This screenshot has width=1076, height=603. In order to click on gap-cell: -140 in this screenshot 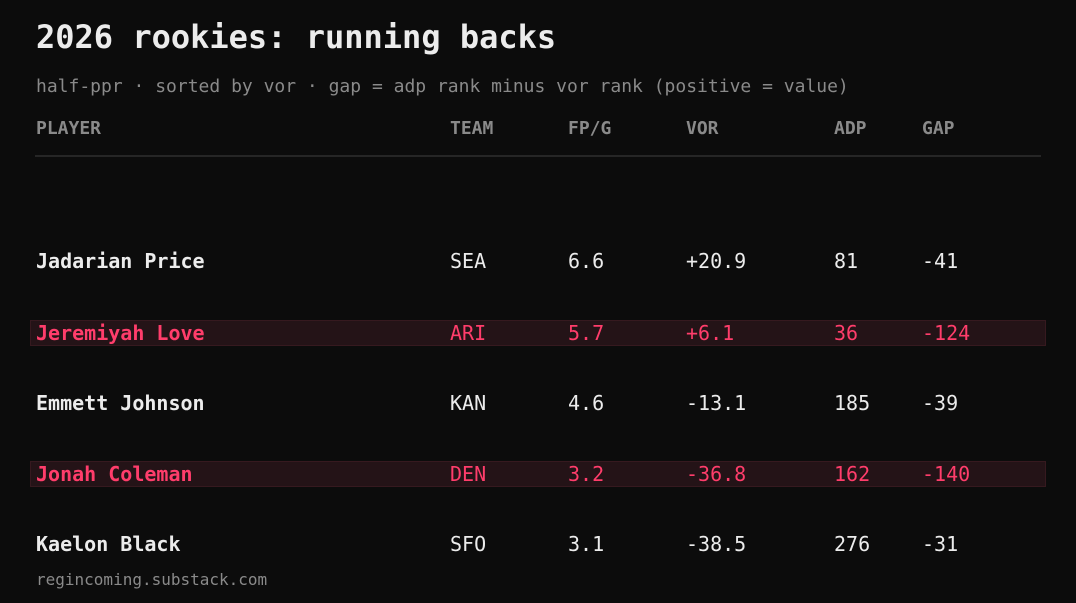, I will do `click(946, 474)`.